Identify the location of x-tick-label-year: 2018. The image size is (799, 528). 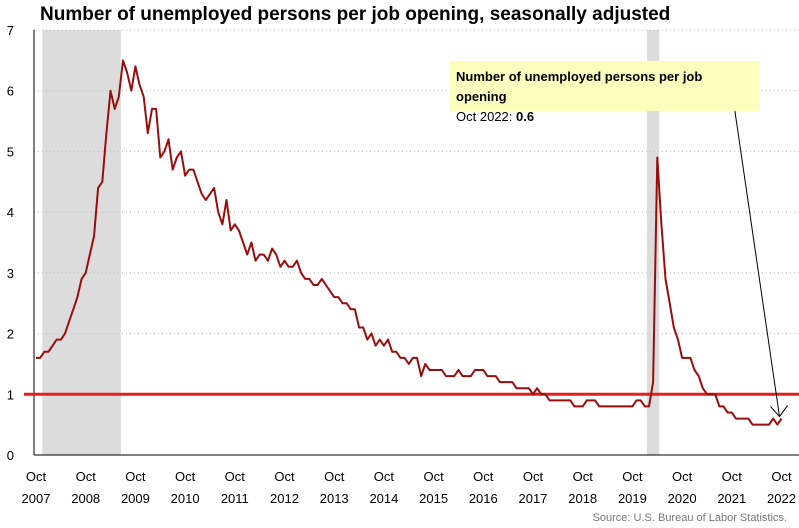
(582, 498).